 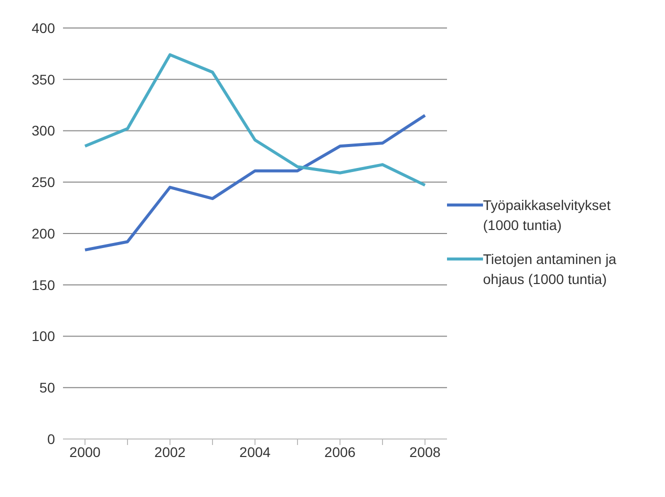 I want to click on y-tick-label: 200, so click(x=44, y=233).